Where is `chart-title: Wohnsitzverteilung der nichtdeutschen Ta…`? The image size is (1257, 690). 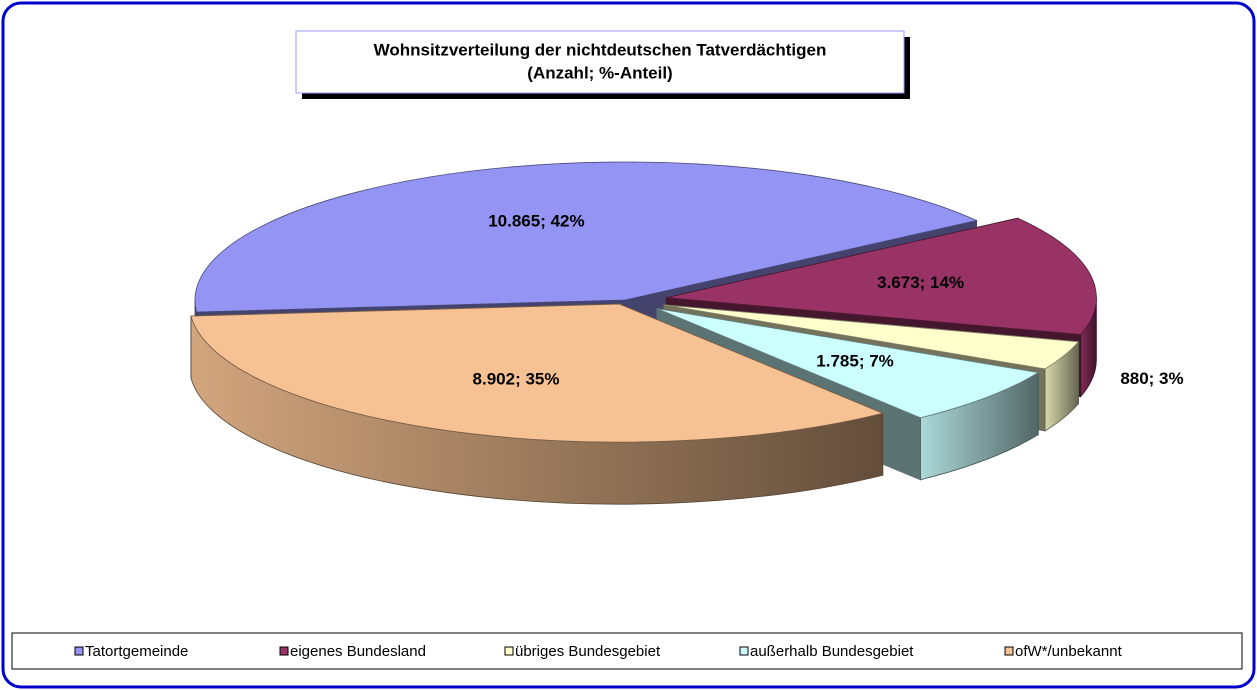
chart-title: Wohnsitzverteilung der nichtdeutschen Ta… is located at coordinates (600, 49).